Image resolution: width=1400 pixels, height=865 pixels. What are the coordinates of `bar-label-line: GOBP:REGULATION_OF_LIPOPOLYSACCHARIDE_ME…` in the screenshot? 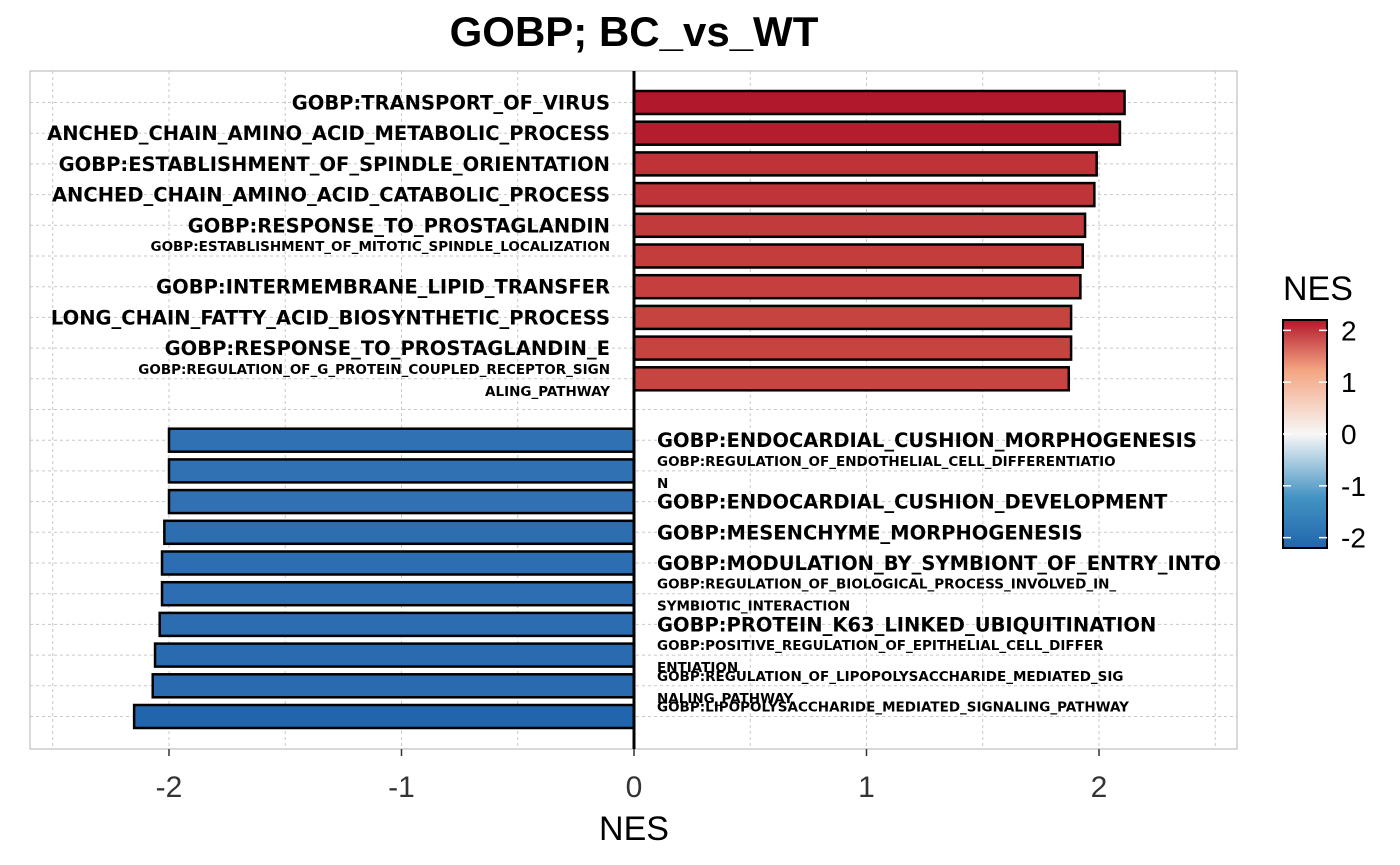 It's located at (890, 677).